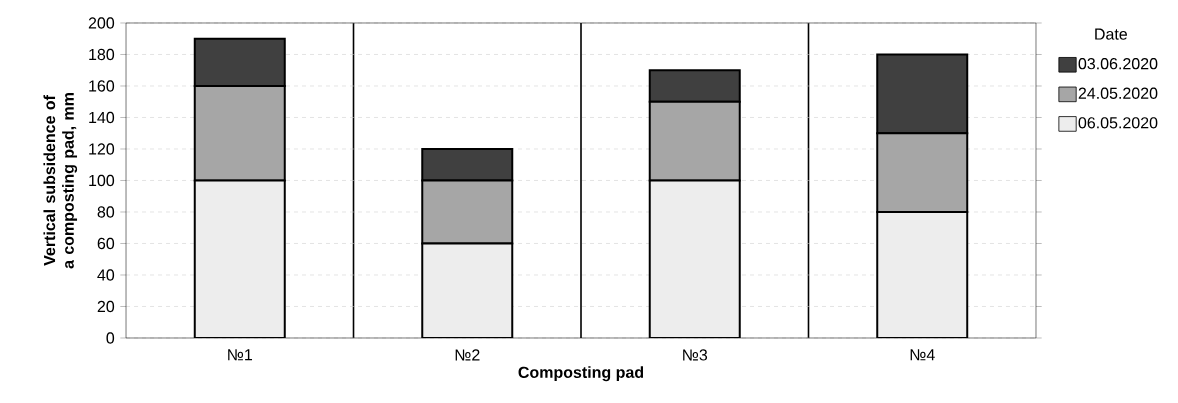  Describe the element at coordinates (1118, 93) in the screenshot. I see `legend-label: 24.05.2020` at that location.